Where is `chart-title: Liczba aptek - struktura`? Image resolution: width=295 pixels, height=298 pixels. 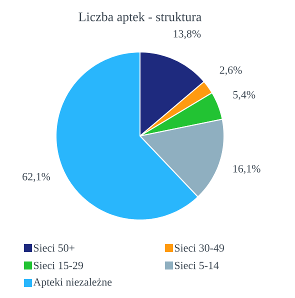
chart-title: Liczba aptek - struktura is located at coordinates (140, 18).